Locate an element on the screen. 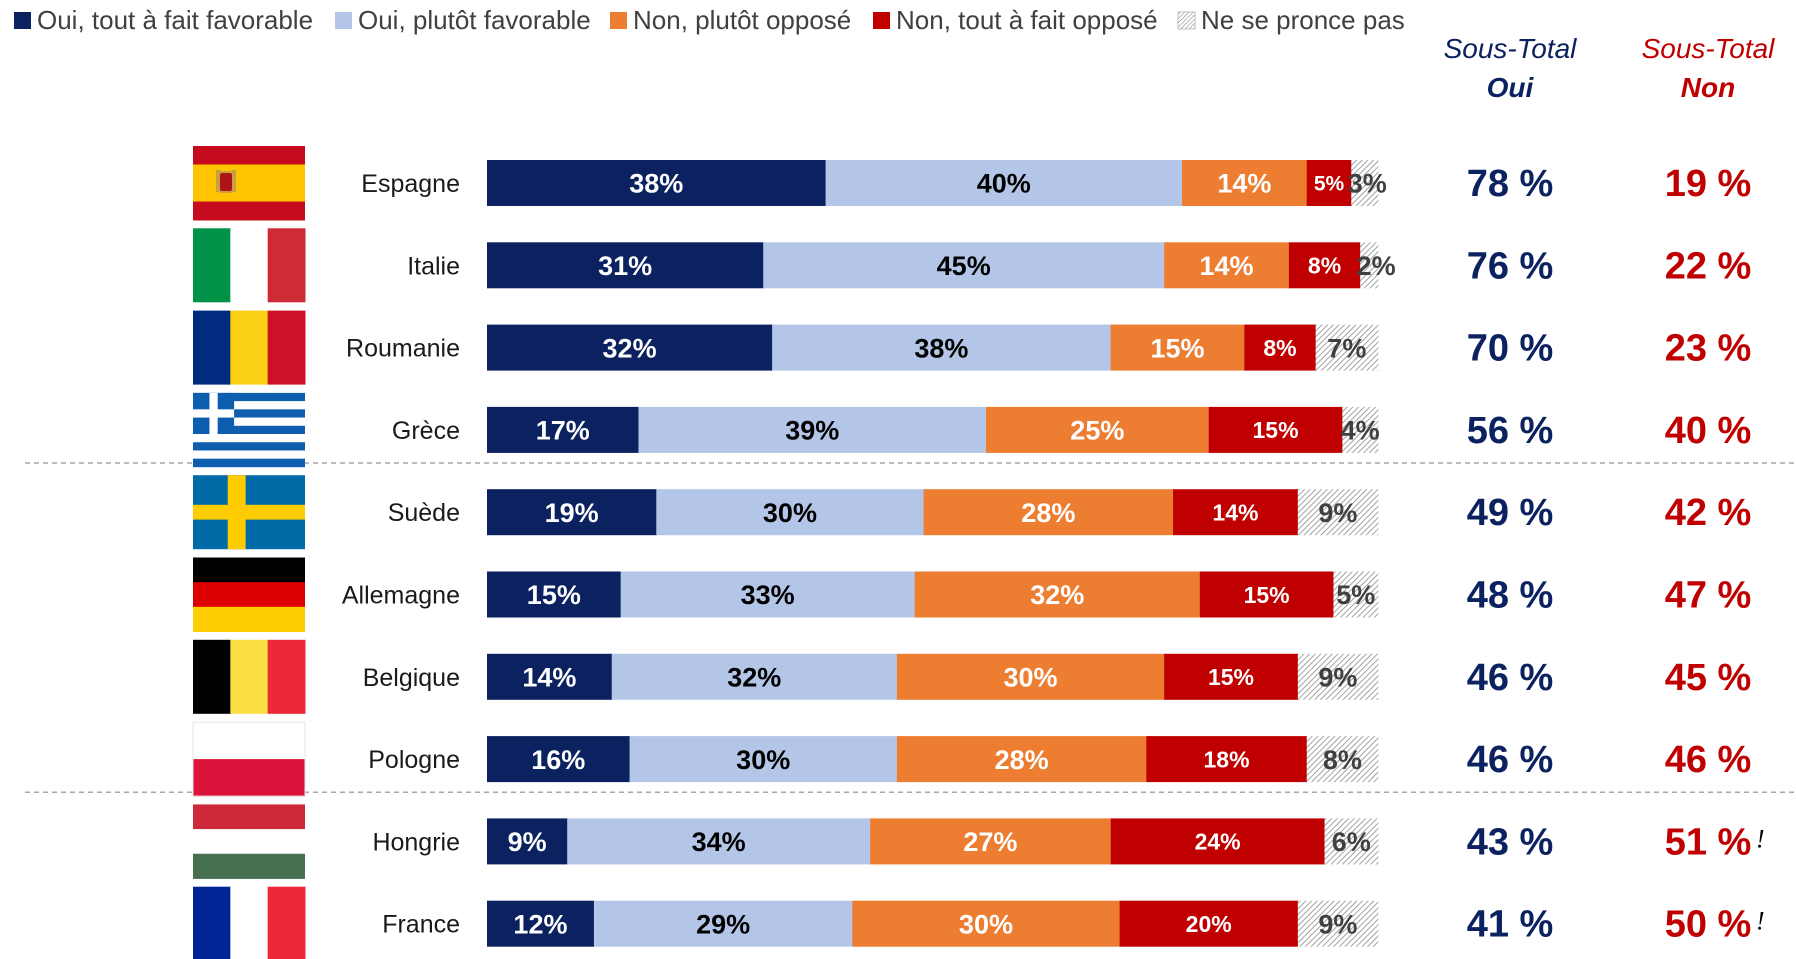 This screenshot has width=1796, height=959. subtotal-oui-value: 70 % is located at coordinates (1510, 349).